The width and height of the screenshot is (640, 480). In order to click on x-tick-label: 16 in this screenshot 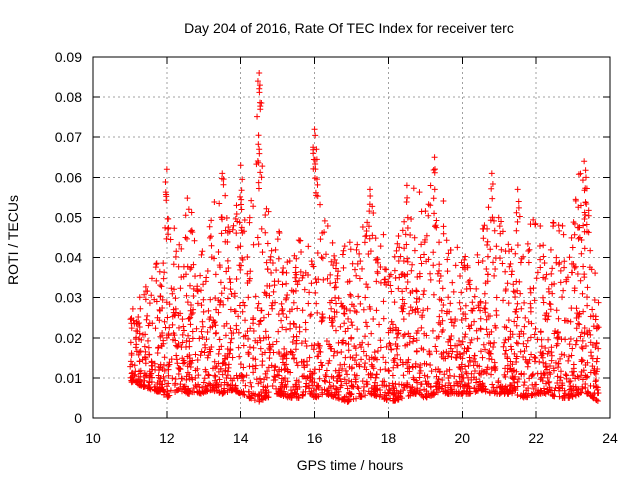, I will do `click(315, 438)`.